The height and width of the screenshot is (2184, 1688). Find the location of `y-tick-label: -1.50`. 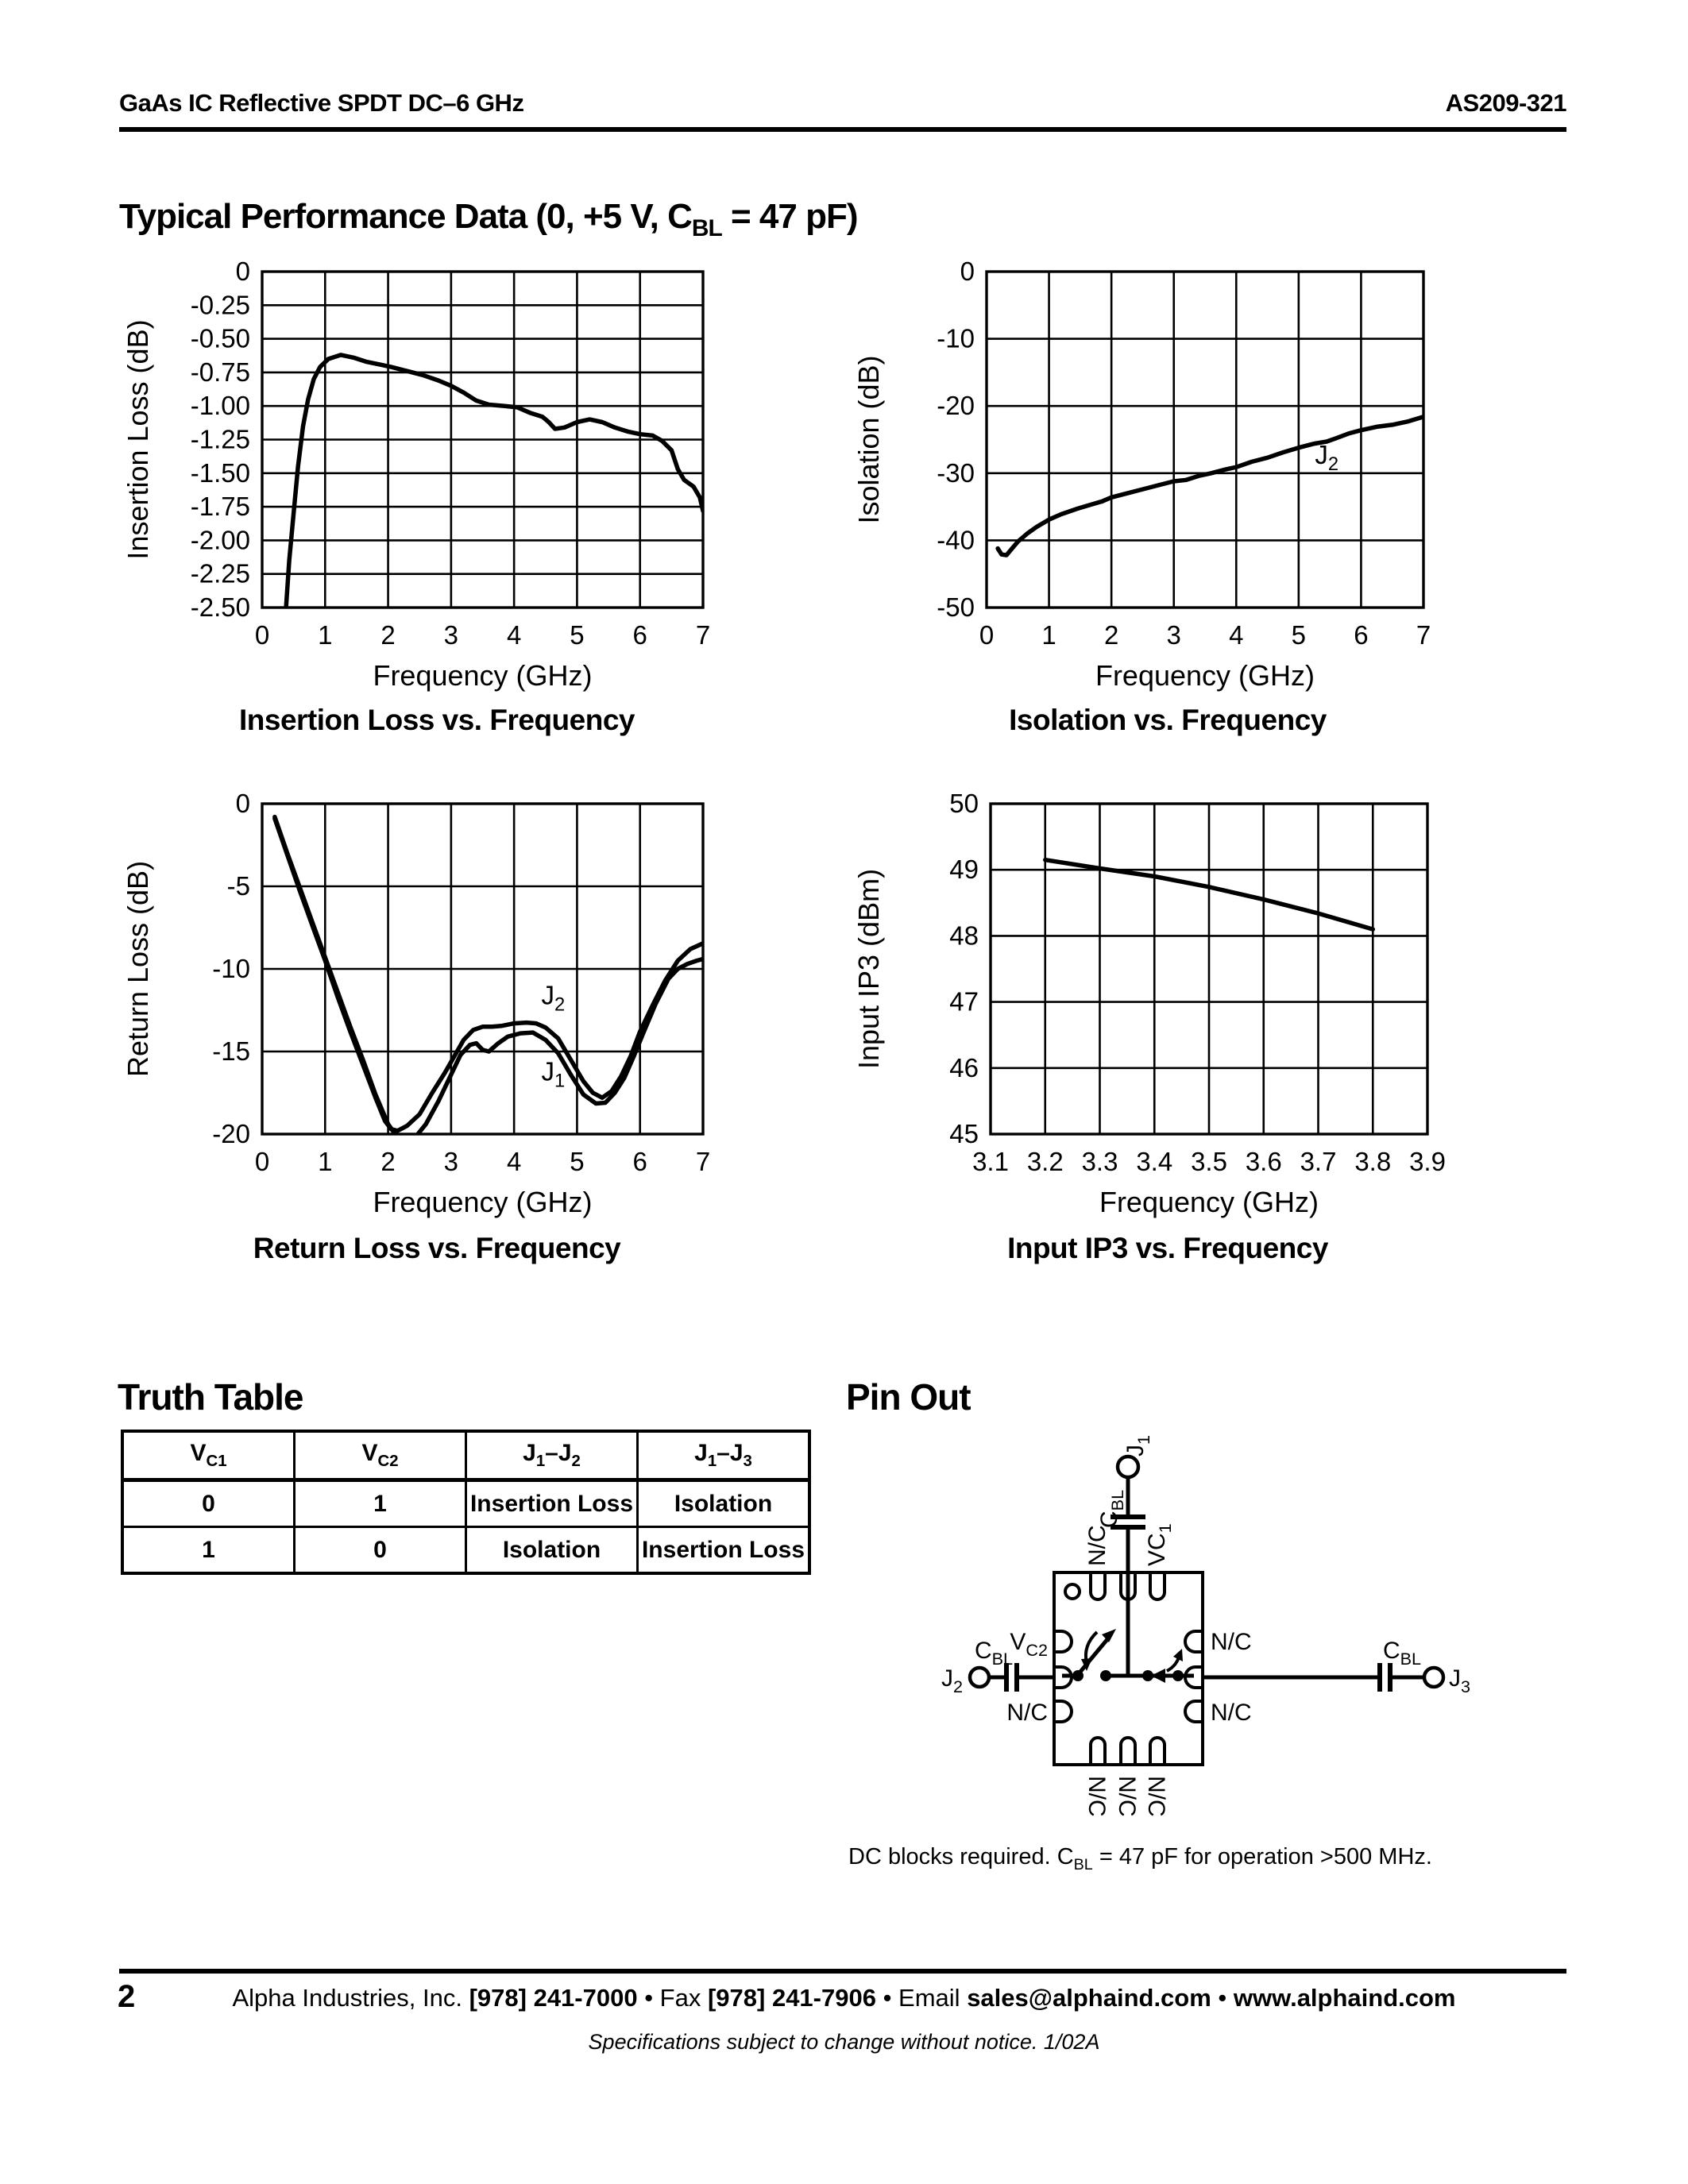

y-tick-label: -1.50 is located at coordinates (220, 473).